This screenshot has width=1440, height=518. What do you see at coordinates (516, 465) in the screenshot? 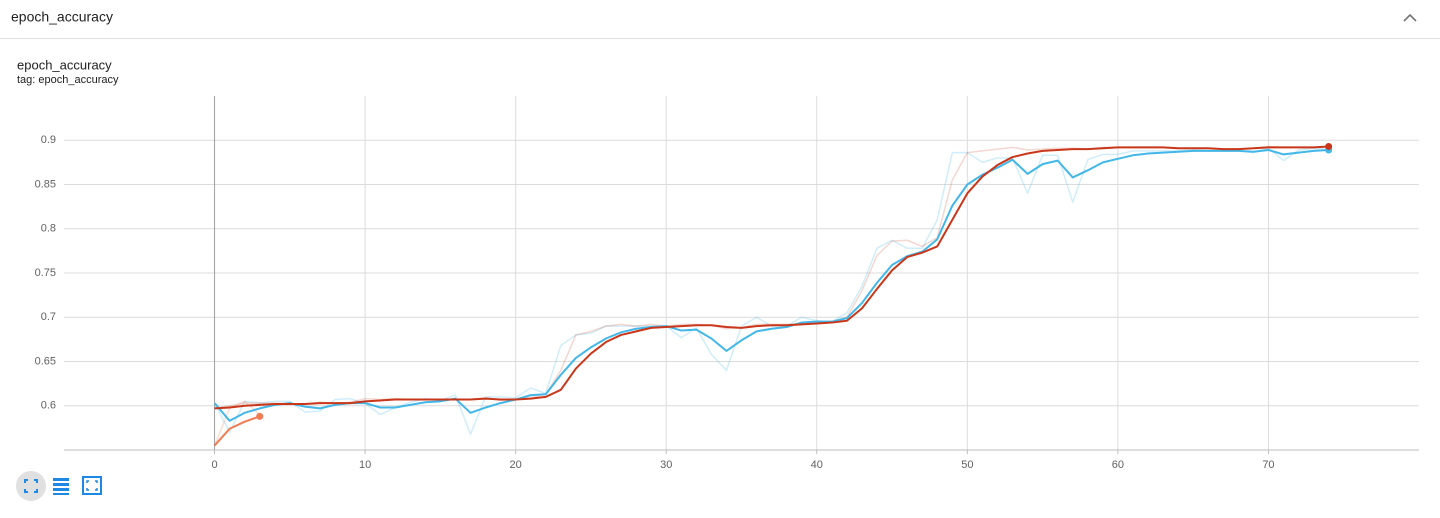
I see `x-tick-label: 20` at bounding box center [516, 465].